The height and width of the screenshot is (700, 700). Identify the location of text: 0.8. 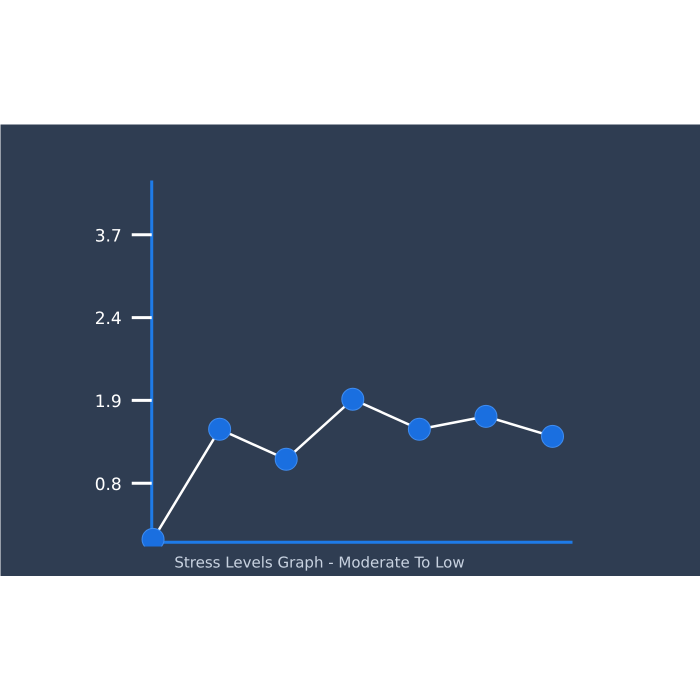
(108, 484).